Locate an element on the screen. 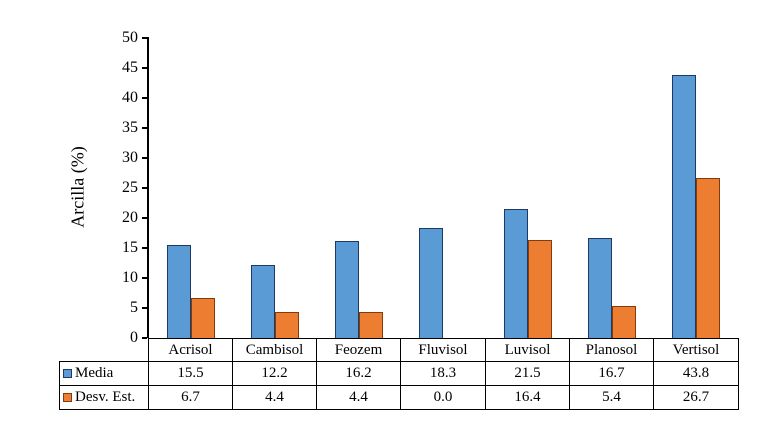 The height and width of the screenshot is (426, 759). table-row: Media 15.5 12.2 16.2 18.3 21.5 16.7 43.8 is located at coordinates (399, 373).